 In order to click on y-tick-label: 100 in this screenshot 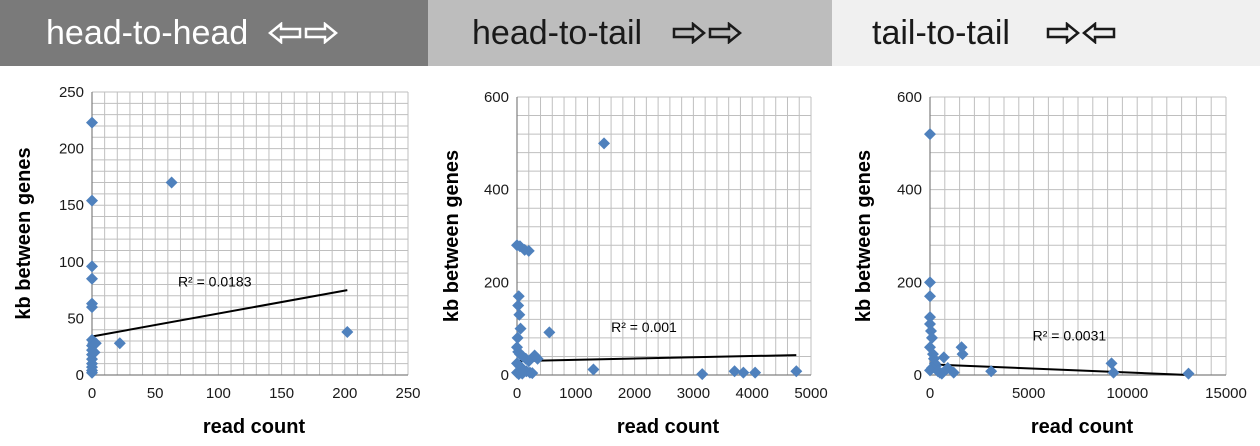, I will do `click(71, 262)`.